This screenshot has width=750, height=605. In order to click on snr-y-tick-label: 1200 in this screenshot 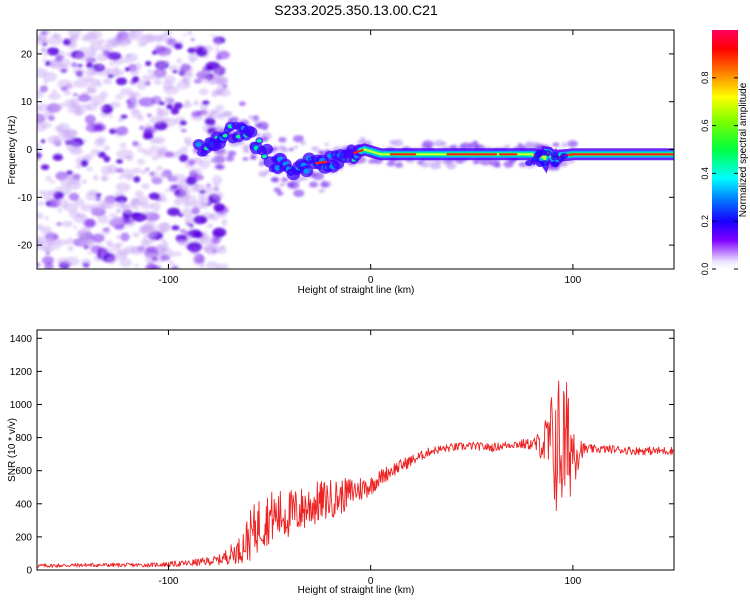, I will do `click(21, 372)`.